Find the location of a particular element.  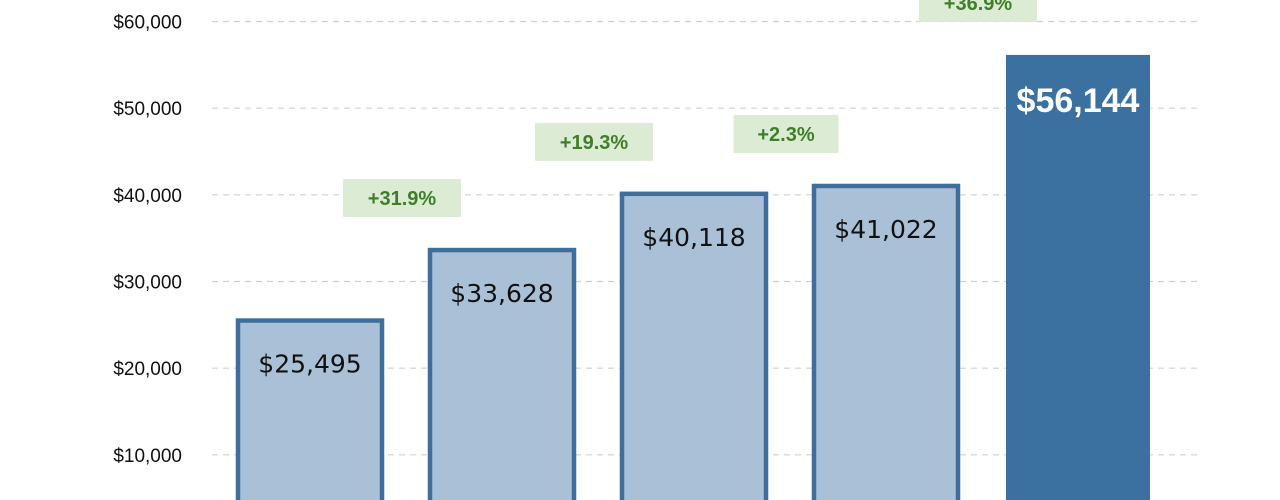

change-label: +36.9% is located at coordinates (978, 7).